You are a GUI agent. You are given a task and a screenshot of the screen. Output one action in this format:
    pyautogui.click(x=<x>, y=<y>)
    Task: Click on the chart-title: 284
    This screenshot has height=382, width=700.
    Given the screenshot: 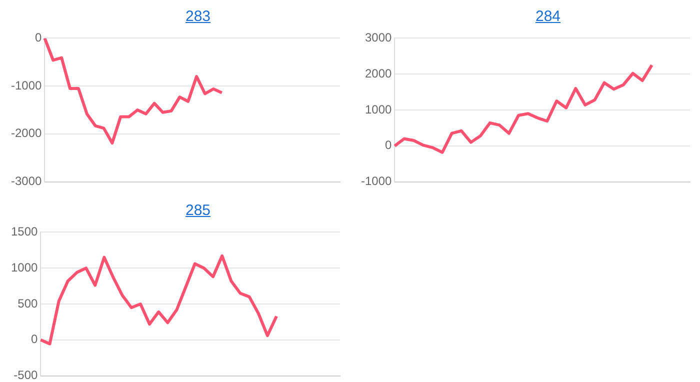 What is the action you would take?
    pyautogui.click(x=548, y=17)
    